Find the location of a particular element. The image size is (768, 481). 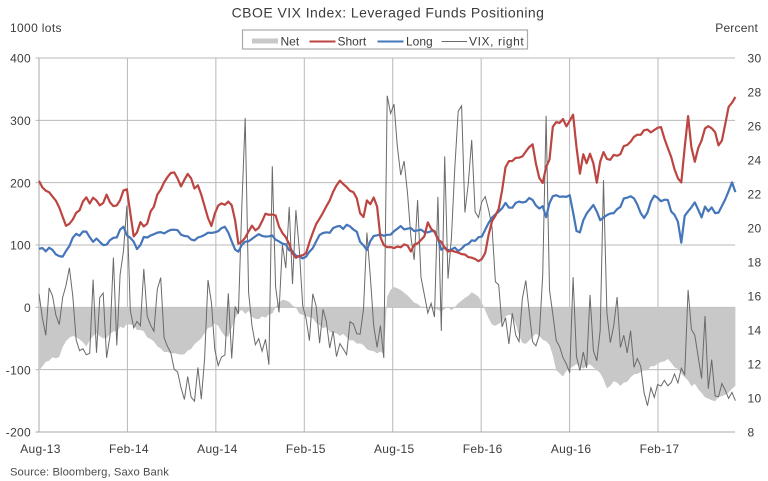

svg-text: 14 is located at coordinates (755, 331).